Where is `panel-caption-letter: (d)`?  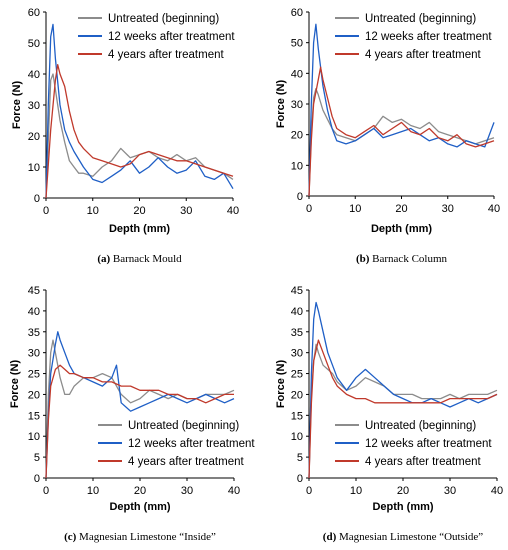 panel-caption-letter: (d) is located at coordinates (330, 537).